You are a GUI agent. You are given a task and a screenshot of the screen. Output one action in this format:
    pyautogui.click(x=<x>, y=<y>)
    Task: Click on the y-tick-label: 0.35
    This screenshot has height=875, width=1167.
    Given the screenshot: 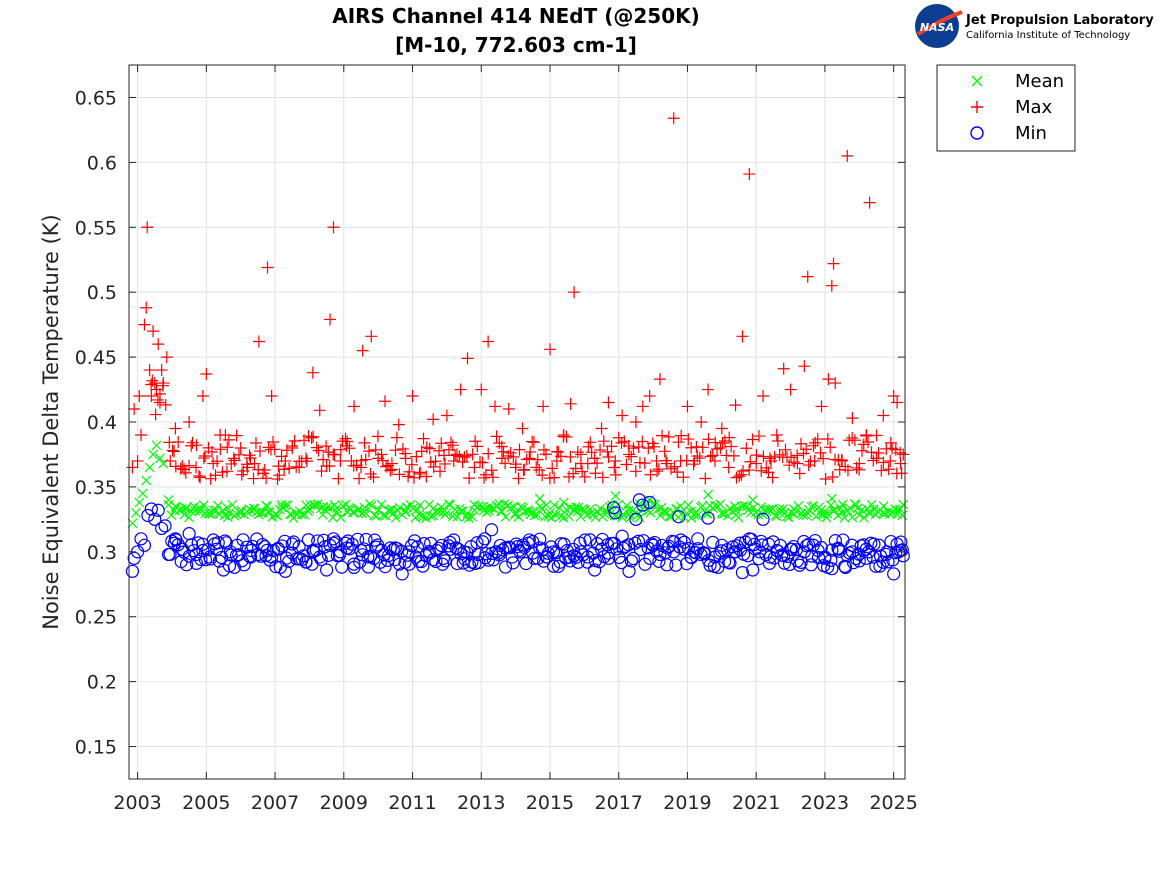 What is the action you would take?
    pyautogui.click(x=96, y=488)
    